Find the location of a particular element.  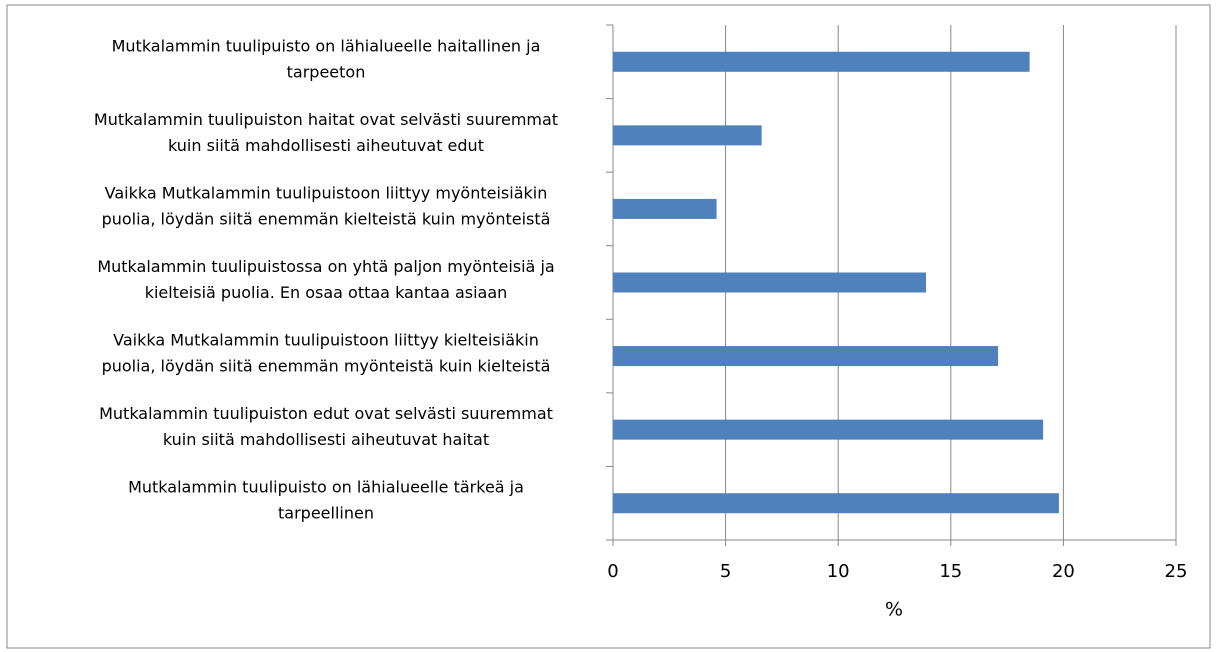

x-tick-label: 20 is located at coordinates (1063, 571).